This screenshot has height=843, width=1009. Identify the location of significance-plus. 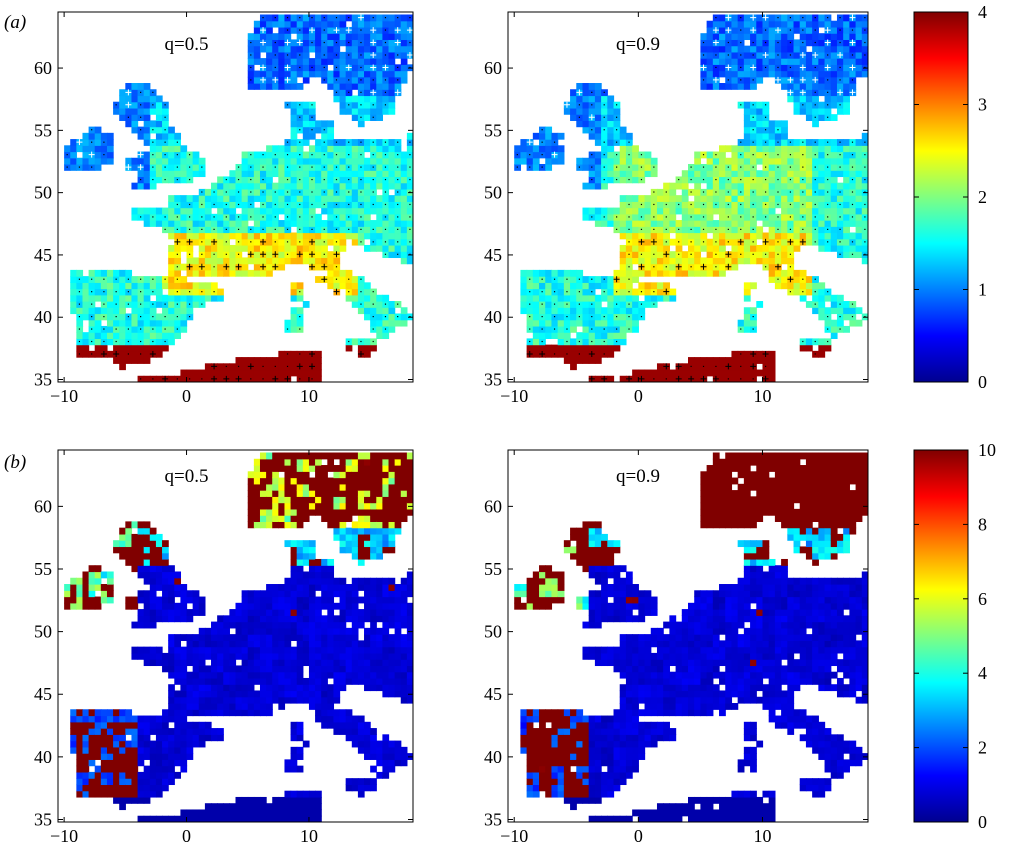
(226, 266).